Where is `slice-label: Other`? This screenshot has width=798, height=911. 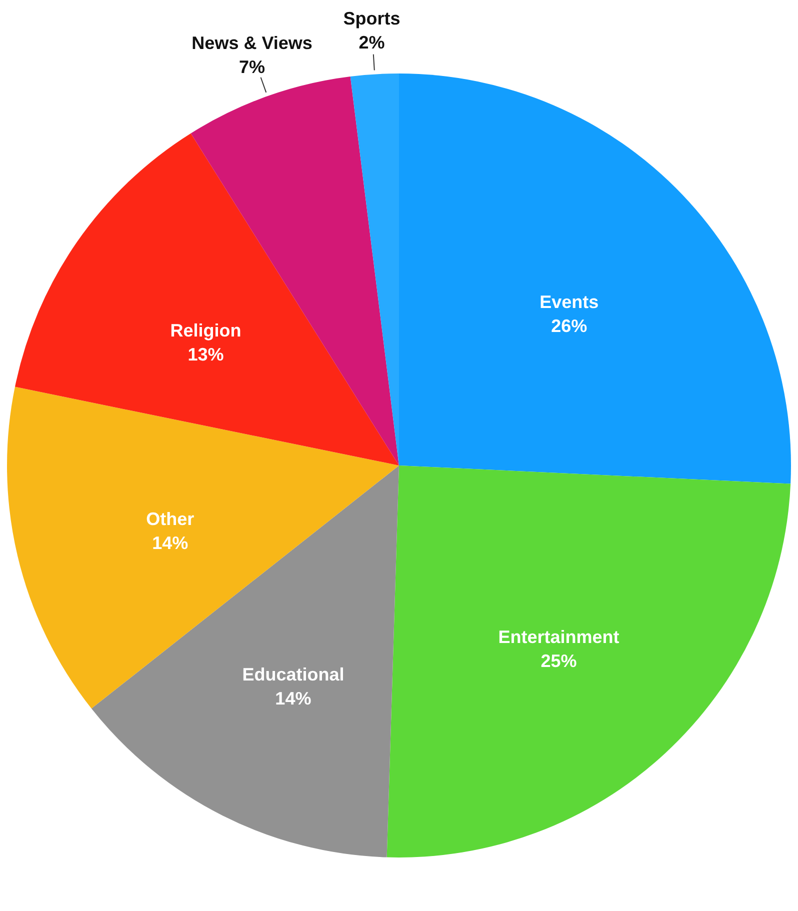 slice-label: Other is located at coordinates (170, 518).